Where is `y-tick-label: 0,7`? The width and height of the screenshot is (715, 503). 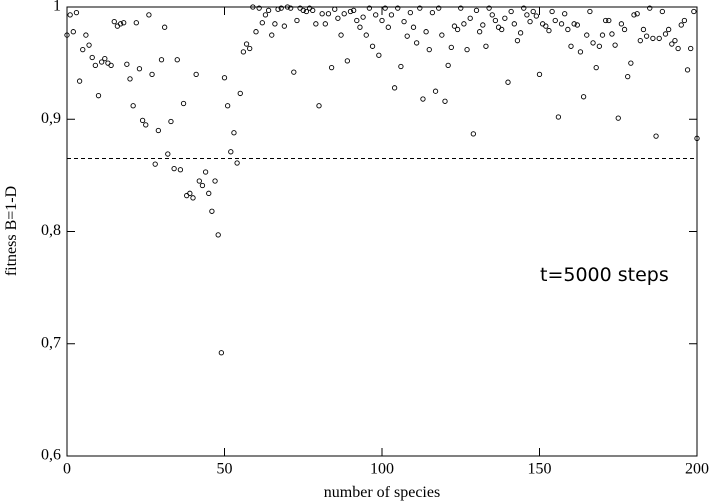
y-tick-label: 0,7 is located at coordinates (51, 342).